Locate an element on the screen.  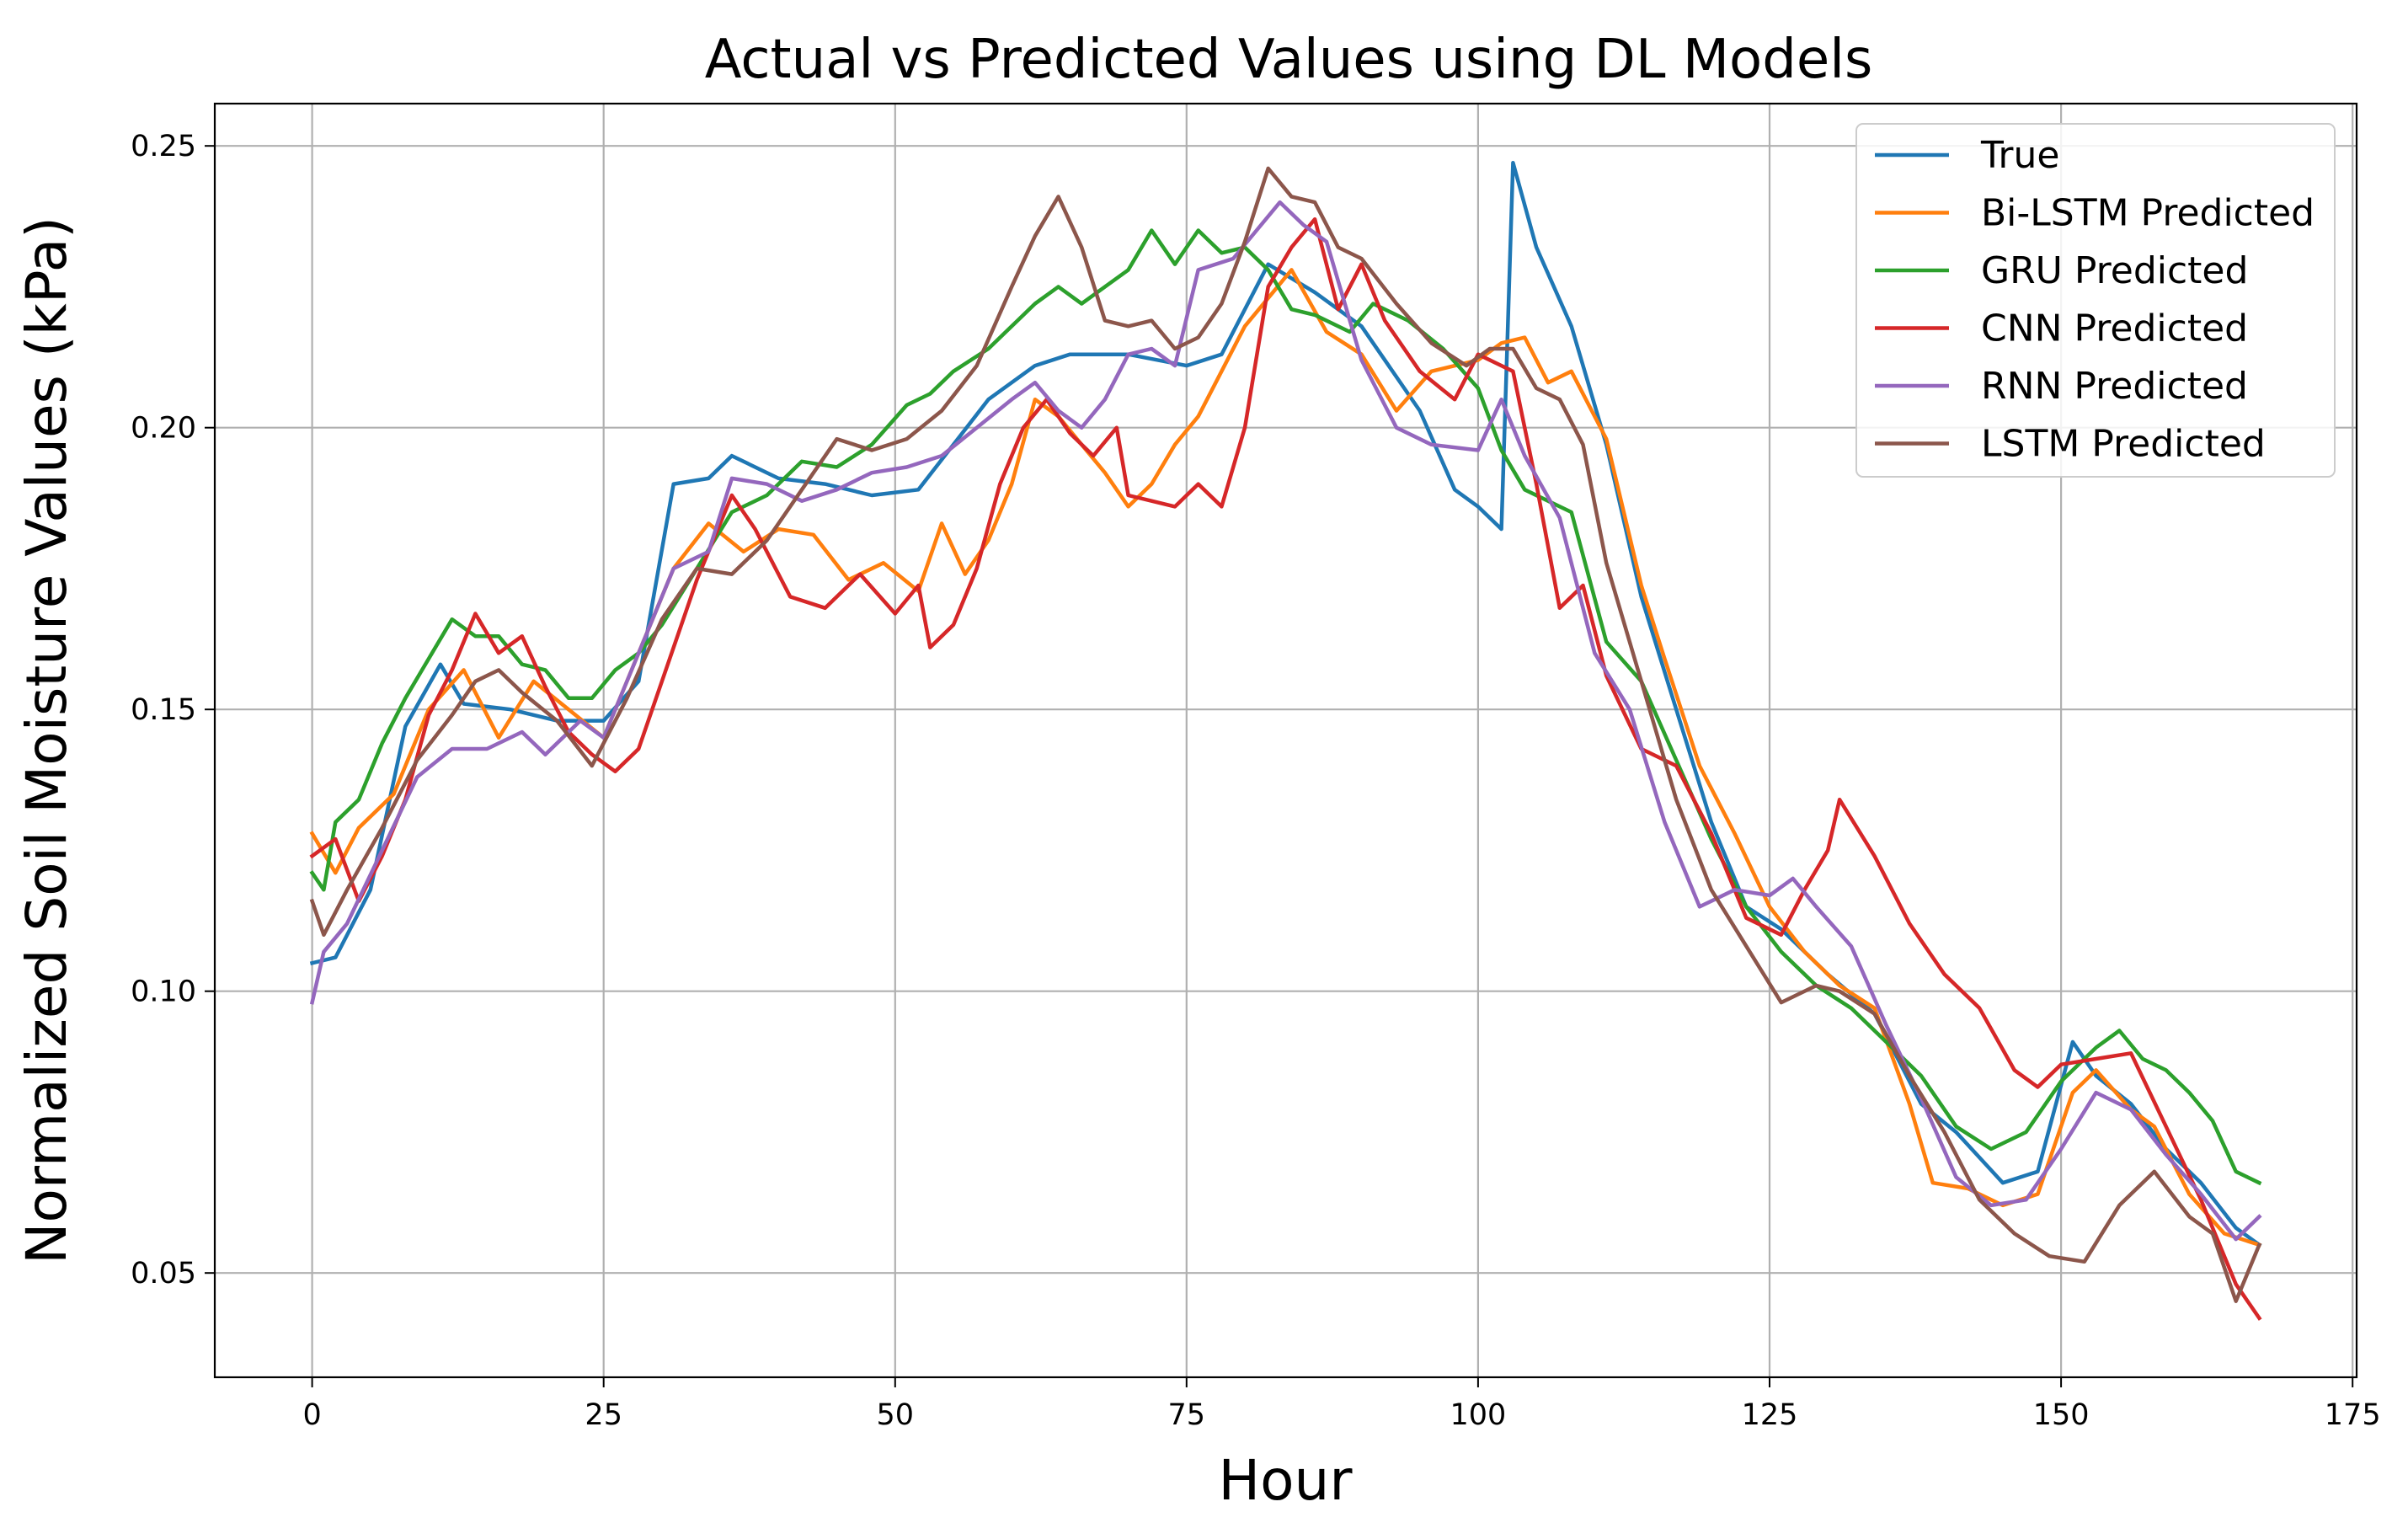
legend-label-gru-predicted: GRU Predicted is located at coordinates (2114, 270).